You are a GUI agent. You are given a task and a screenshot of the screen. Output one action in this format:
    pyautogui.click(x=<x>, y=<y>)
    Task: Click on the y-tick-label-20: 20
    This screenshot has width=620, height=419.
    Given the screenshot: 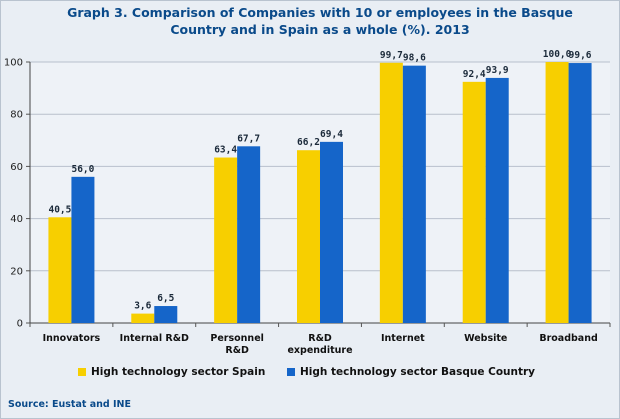 What is the action you would take?
    pyautogui.click(x=16, y=271)
    